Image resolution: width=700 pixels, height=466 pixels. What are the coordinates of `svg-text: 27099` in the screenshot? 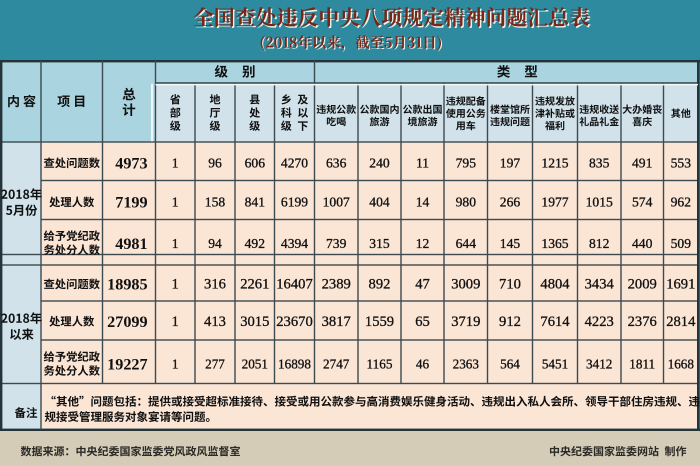 It's located at (127, 322).